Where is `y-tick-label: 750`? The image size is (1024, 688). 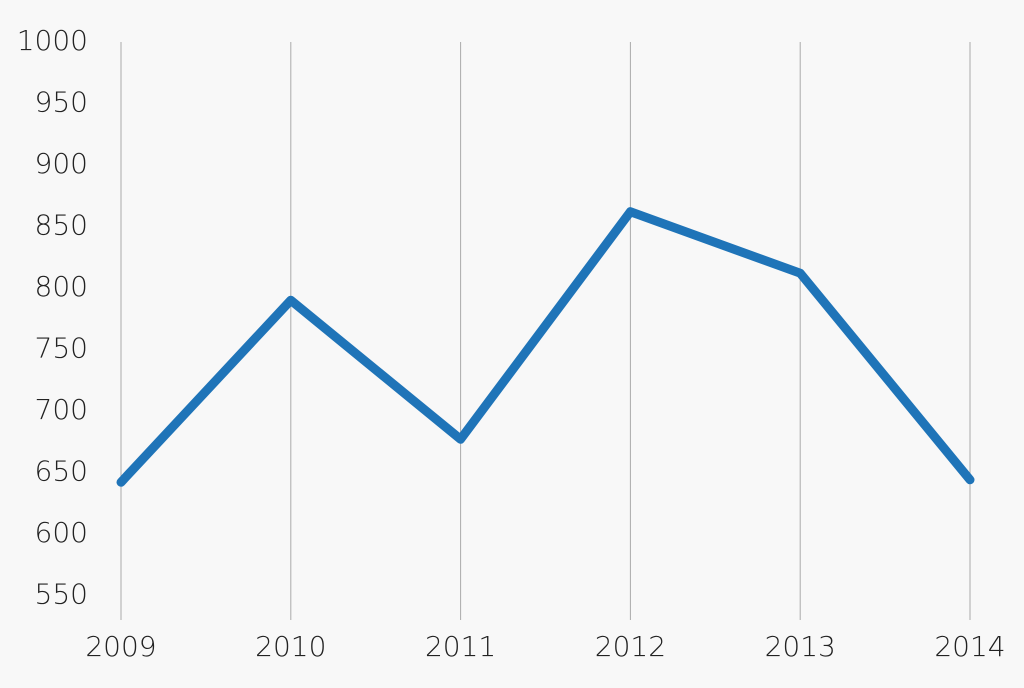 y-tick-label: 750 is located at coordinates (61, 347).